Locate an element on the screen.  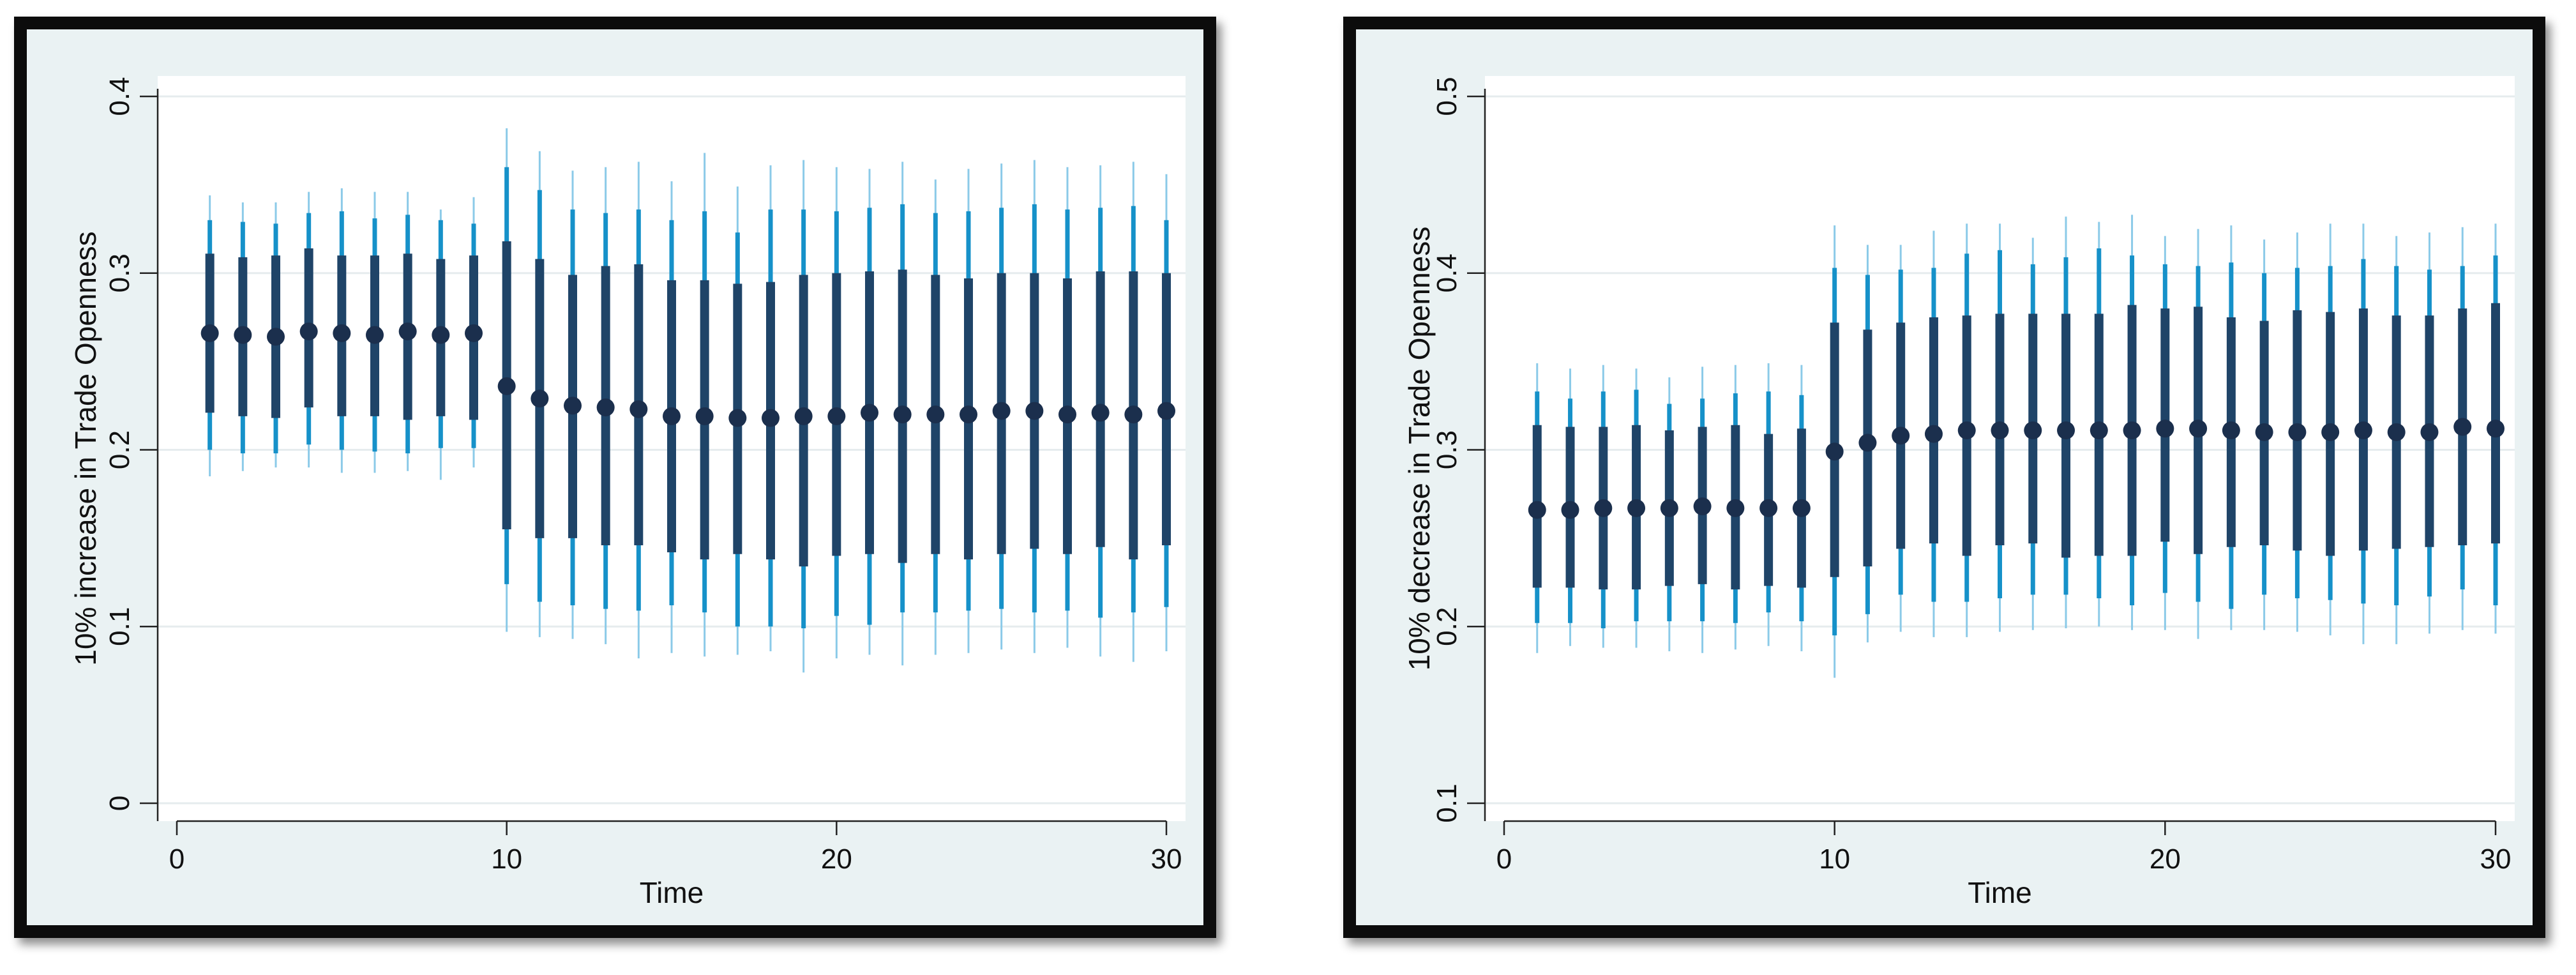
y-tick-label: 0.3 is located at coordinates (119, 272).